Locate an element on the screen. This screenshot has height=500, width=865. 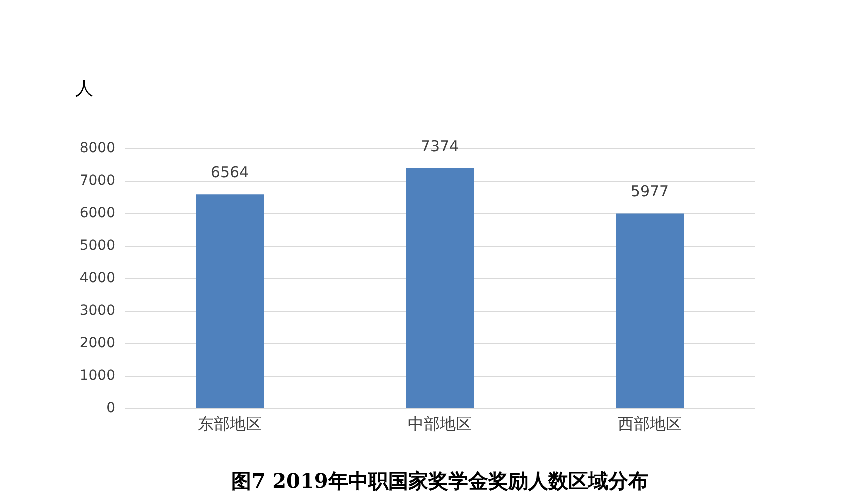
y-tick-label: 4000 is located at coordinates (98, 278).